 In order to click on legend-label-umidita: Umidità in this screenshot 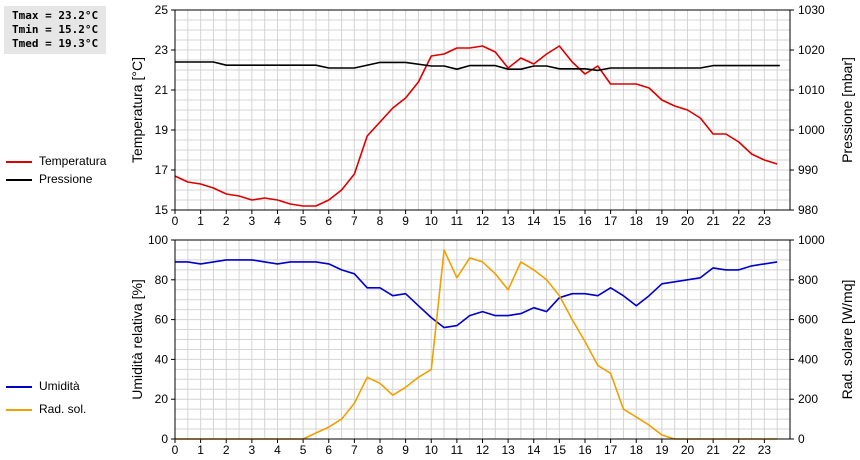, I will do `click(59, 386)`.